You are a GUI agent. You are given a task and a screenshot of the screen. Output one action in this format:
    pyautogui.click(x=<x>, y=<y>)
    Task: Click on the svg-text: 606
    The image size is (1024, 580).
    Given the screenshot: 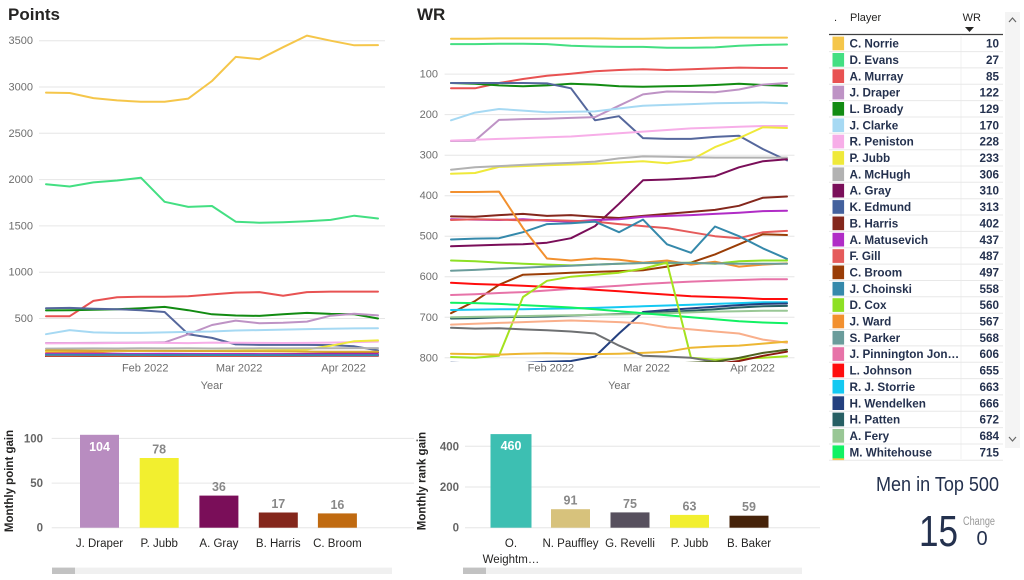 What is the action you would take?
    pyautogui.click(x=989, y=354)
    